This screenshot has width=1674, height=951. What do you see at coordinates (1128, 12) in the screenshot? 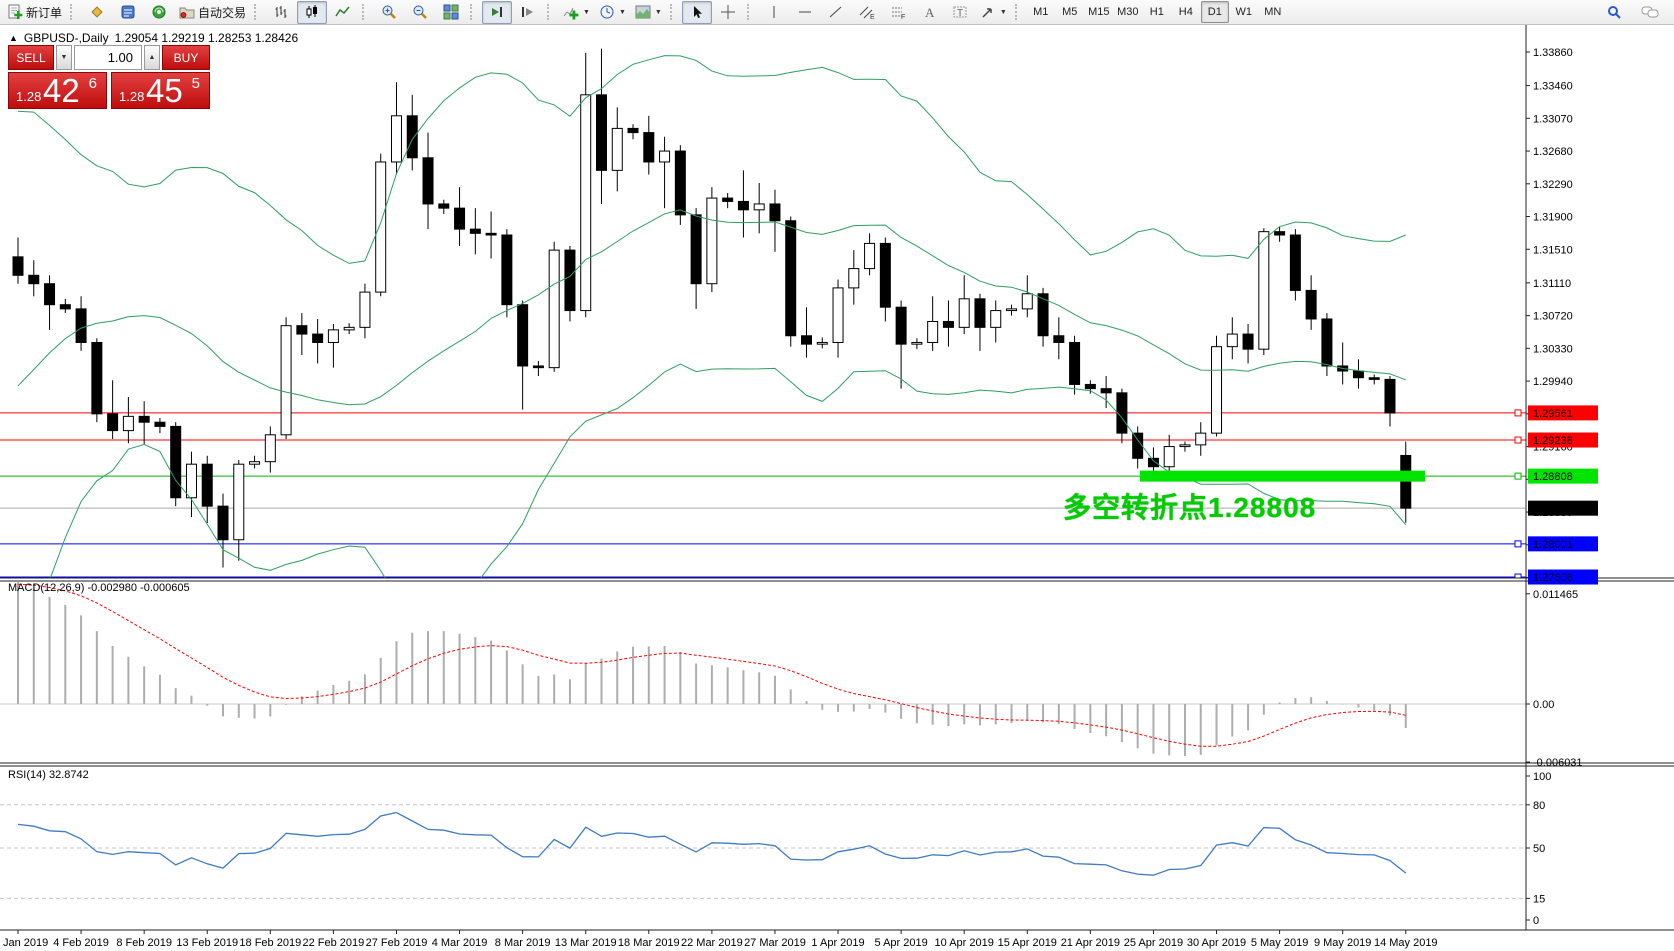
I see `timeframe-button-m30: M30` at bounding box center [1128, 12].